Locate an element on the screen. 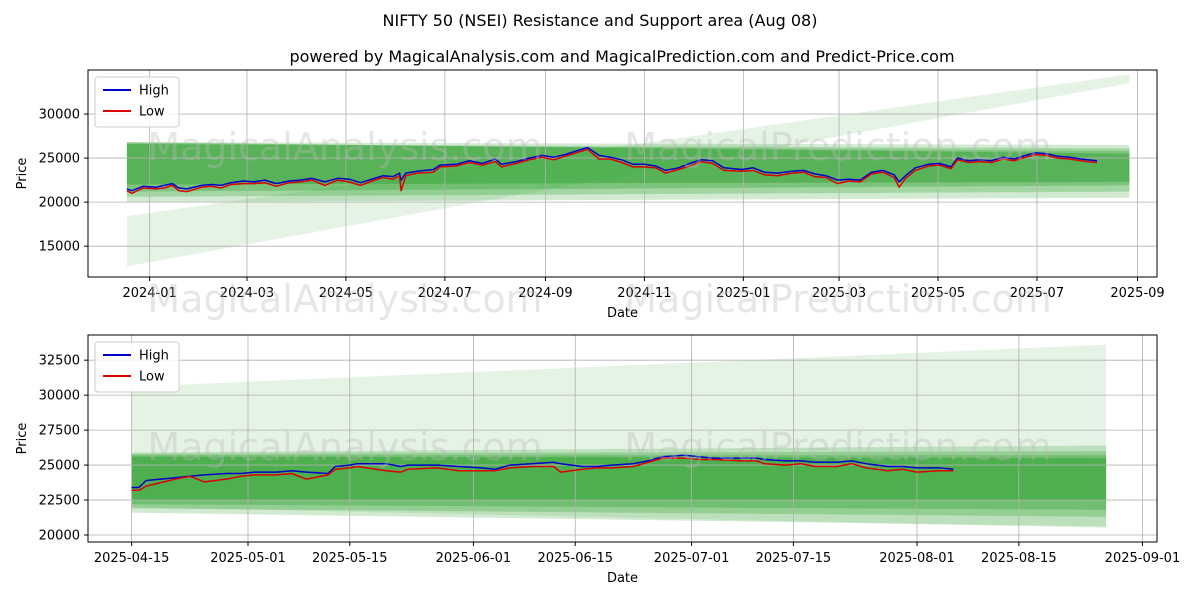  y-tick-label: 22500 is located at coordinates (59, 501).